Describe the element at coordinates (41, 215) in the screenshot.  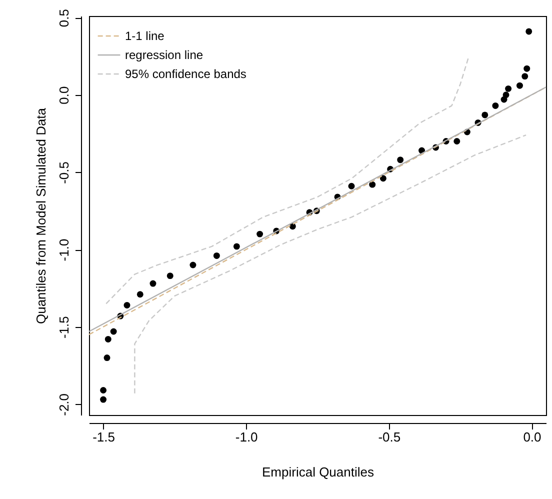
I see `y-axis-title: Quantiles from Model Simulated Data` at that location.